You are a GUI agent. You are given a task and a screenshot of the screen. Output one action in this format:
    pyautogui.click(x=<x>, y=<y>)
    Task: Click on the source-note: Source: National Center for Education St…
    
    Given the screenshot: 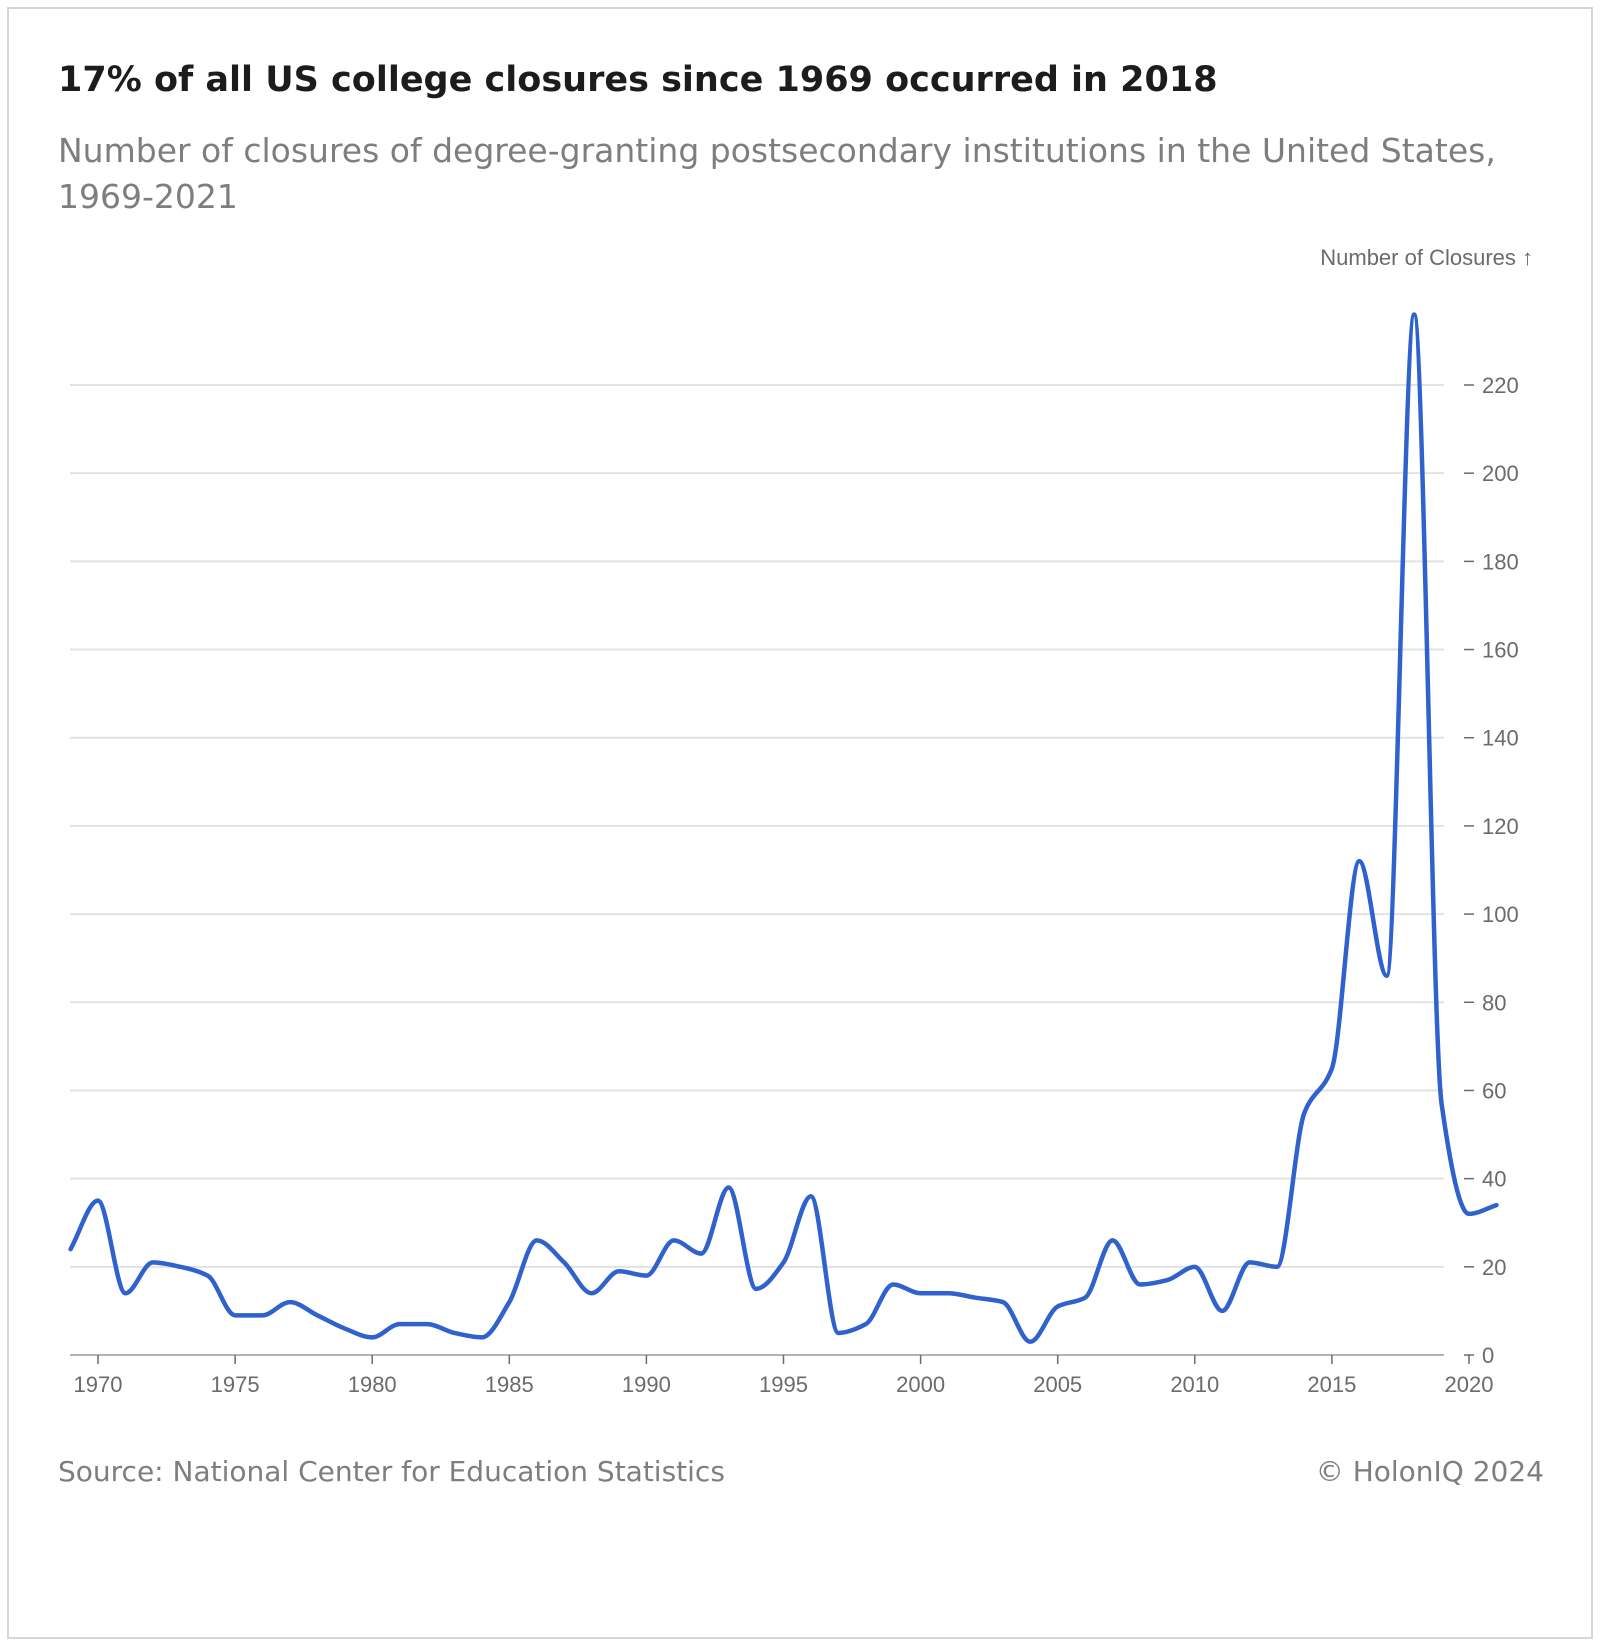 What is the action you would take?
    pyautogui.click(x=391, y=1471)
    